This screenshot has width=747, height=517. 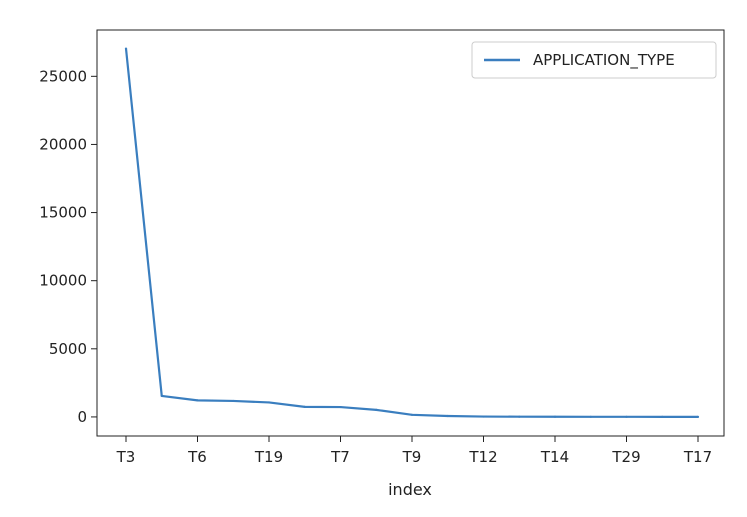 What do you see at coordinates (412, 457) in the screenshot?
I see `x-tick-label: T9` at bounding box center [412, 457].